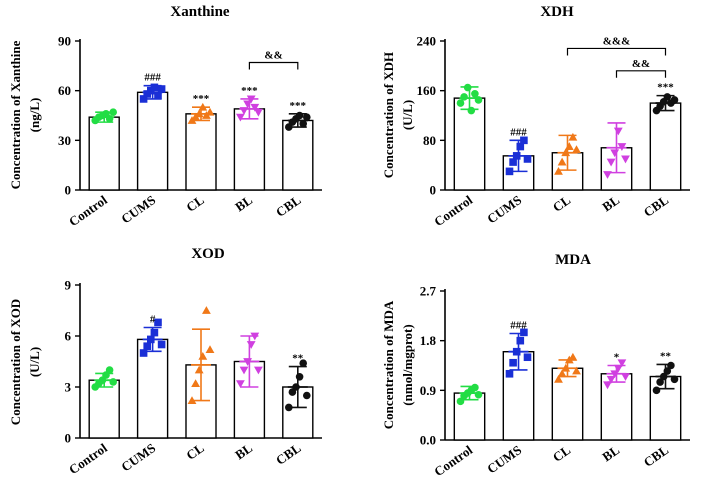 This screenshot has width=706, height=491. What do you see at coordinates (15, 114) in the screenshot?
I see `xanthine-ylabel-line: Concentration of Xanthine` at bounding box center [15, 114].